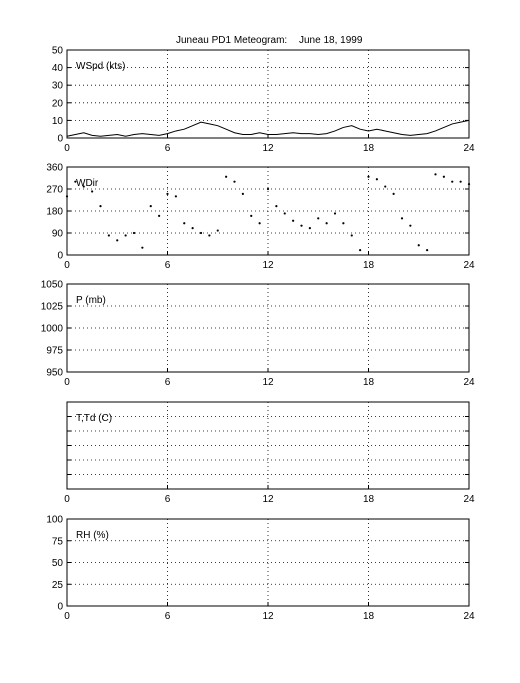 Image resolution: width=520 pixels, height=683 pixels. What do you see at coordinates (58, 103) in the screenshot?
I see `y-tick-label: 20` at bounding box center [58, 103].